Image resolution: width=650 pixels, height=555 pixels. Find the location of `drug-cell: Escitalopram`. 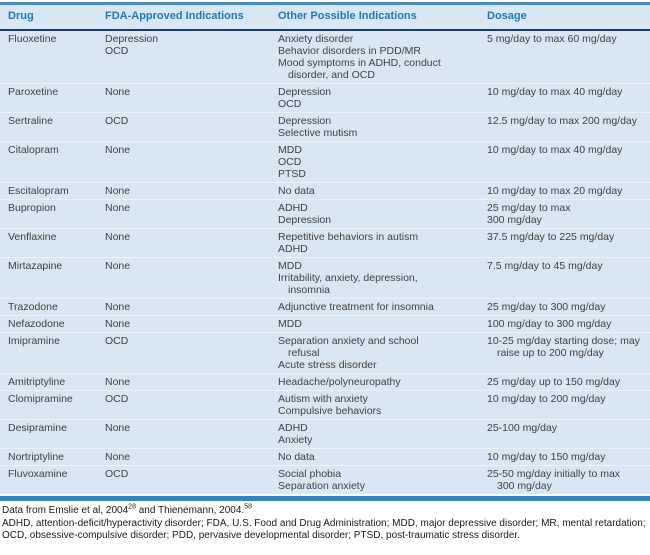

drug-cell: Escitalopram is located at coordinates (56, 191).